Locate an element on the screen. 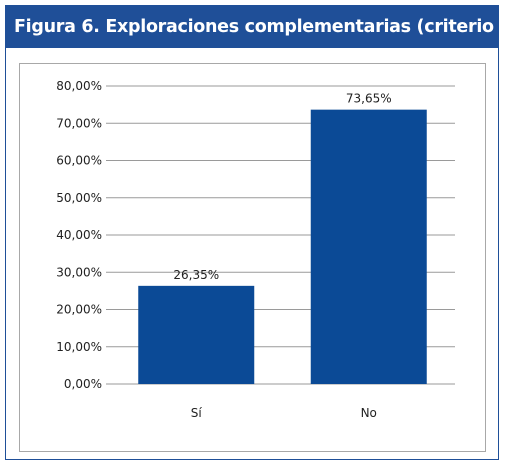  data-label: 26,35% is located at coordinates (196, 275).